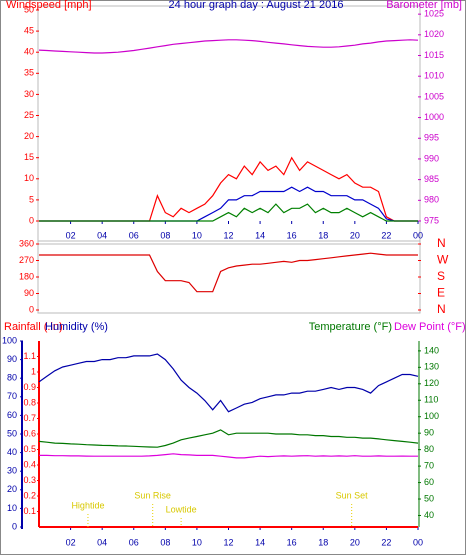  Describe the element at coordinates (12, 378) in the screenshot. I see `y-tick-label: 80` at that location.